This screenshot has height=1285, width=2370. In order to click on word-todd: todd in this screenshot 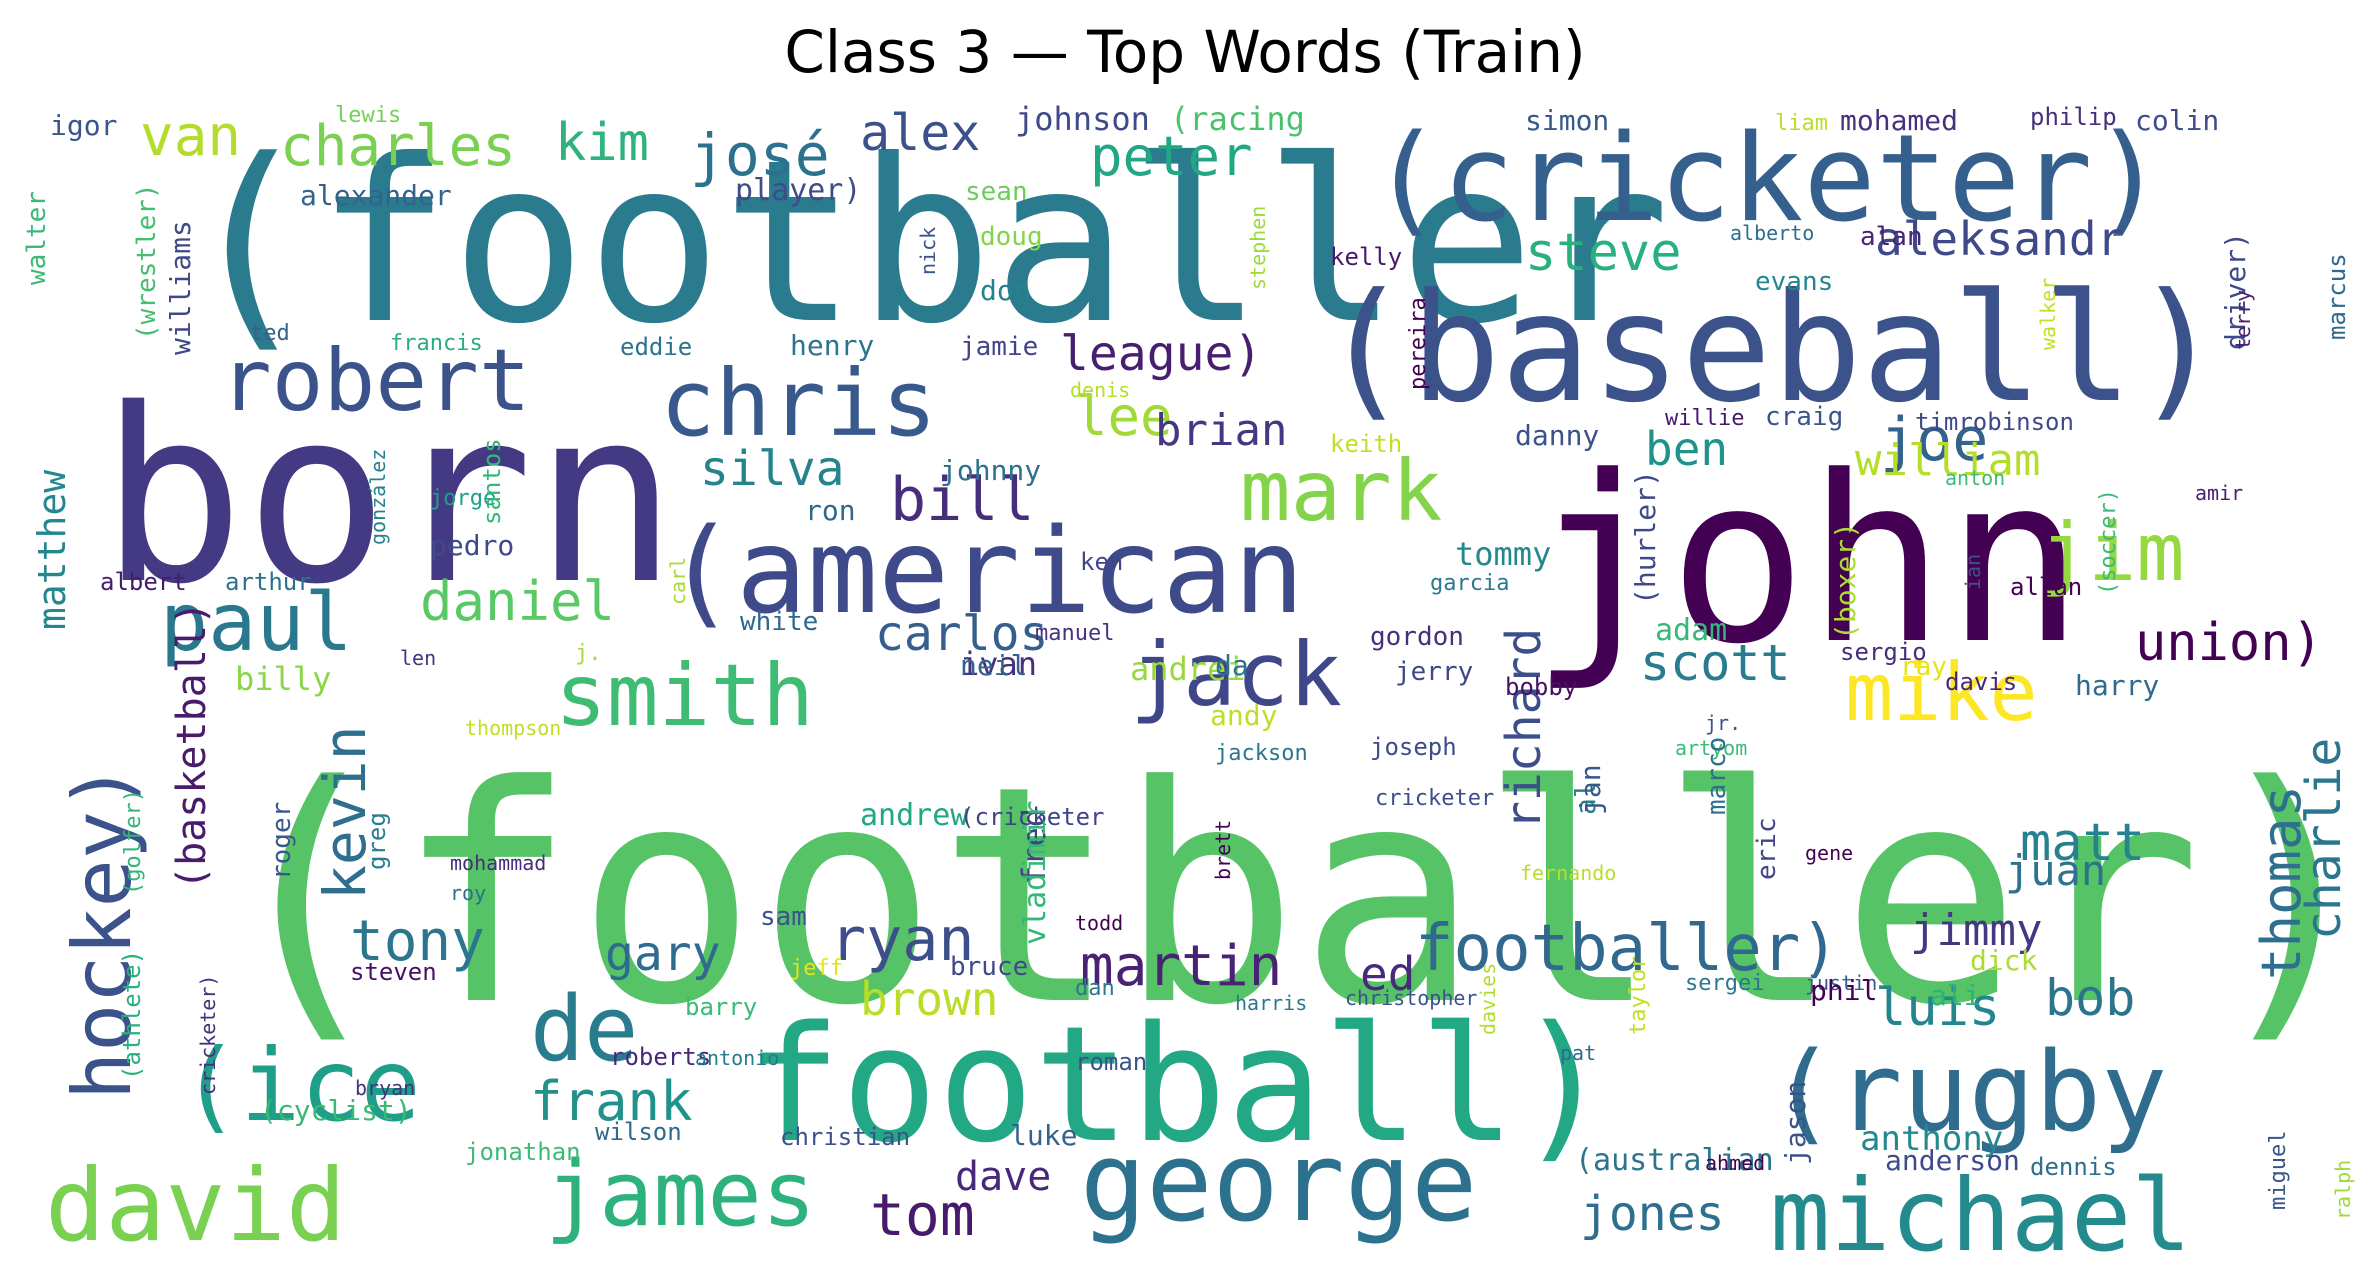, I will do `click(1099, 923)`.